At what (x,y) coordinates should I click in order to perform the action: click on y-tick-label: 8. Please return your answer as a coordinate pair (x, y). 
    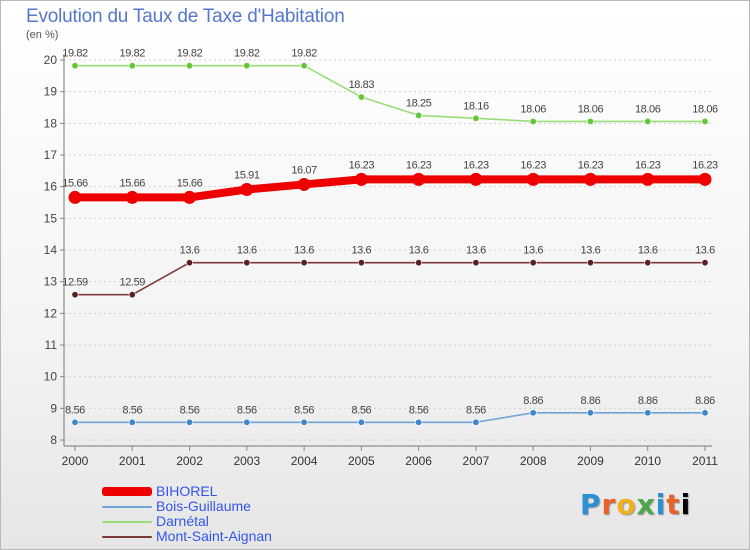
    Looking at the image, I should click on (53, 440).